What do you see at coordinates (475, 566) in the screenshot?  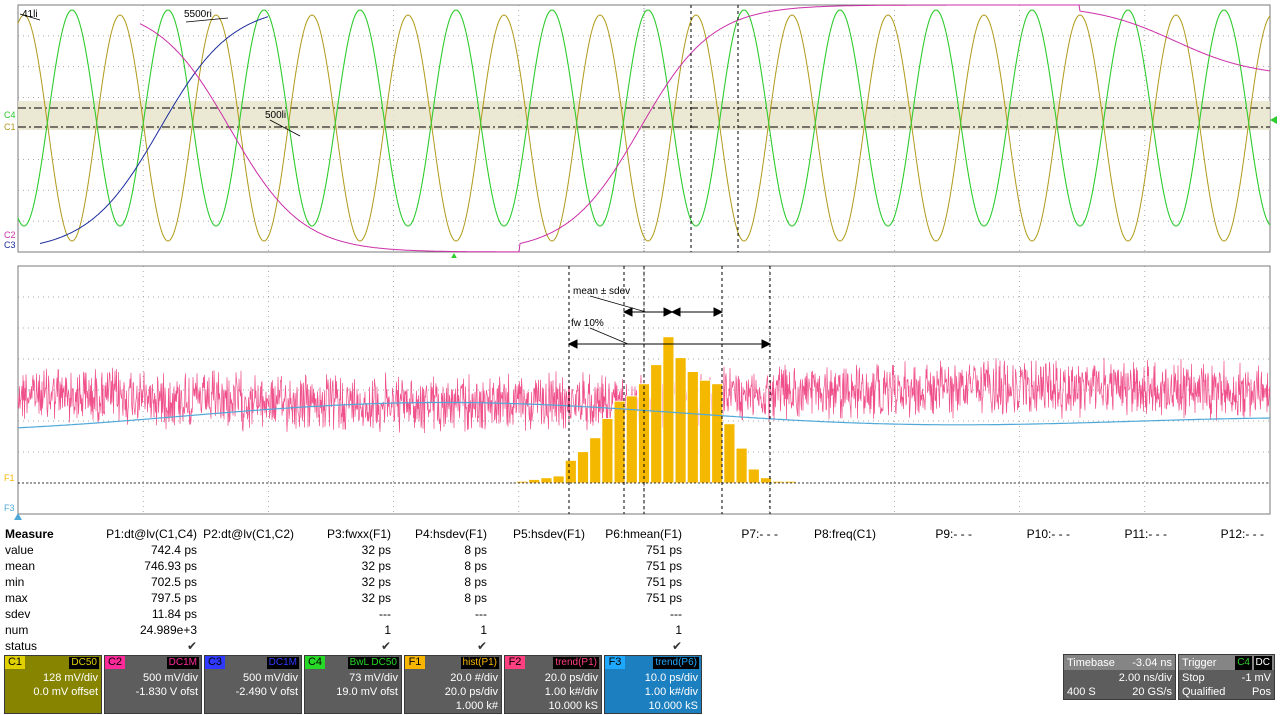 I see `measure-cell-mean: 8 ps` at bounding box center [475, 566].